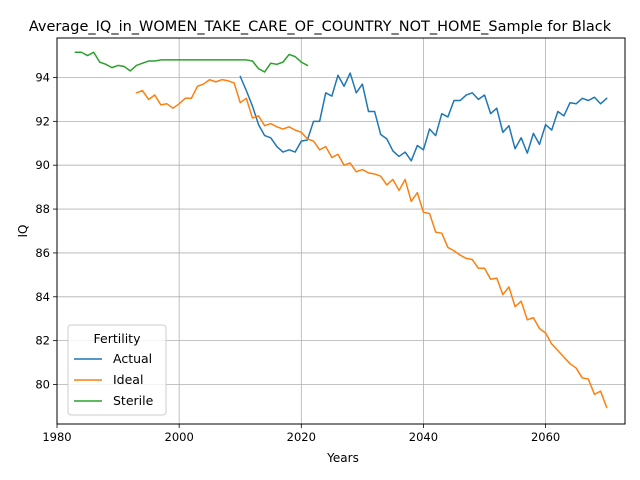 This screenshot has height=480, width=640. I want to click on legend: Fertility Actual Ideal Sterile, so click(117, 370).